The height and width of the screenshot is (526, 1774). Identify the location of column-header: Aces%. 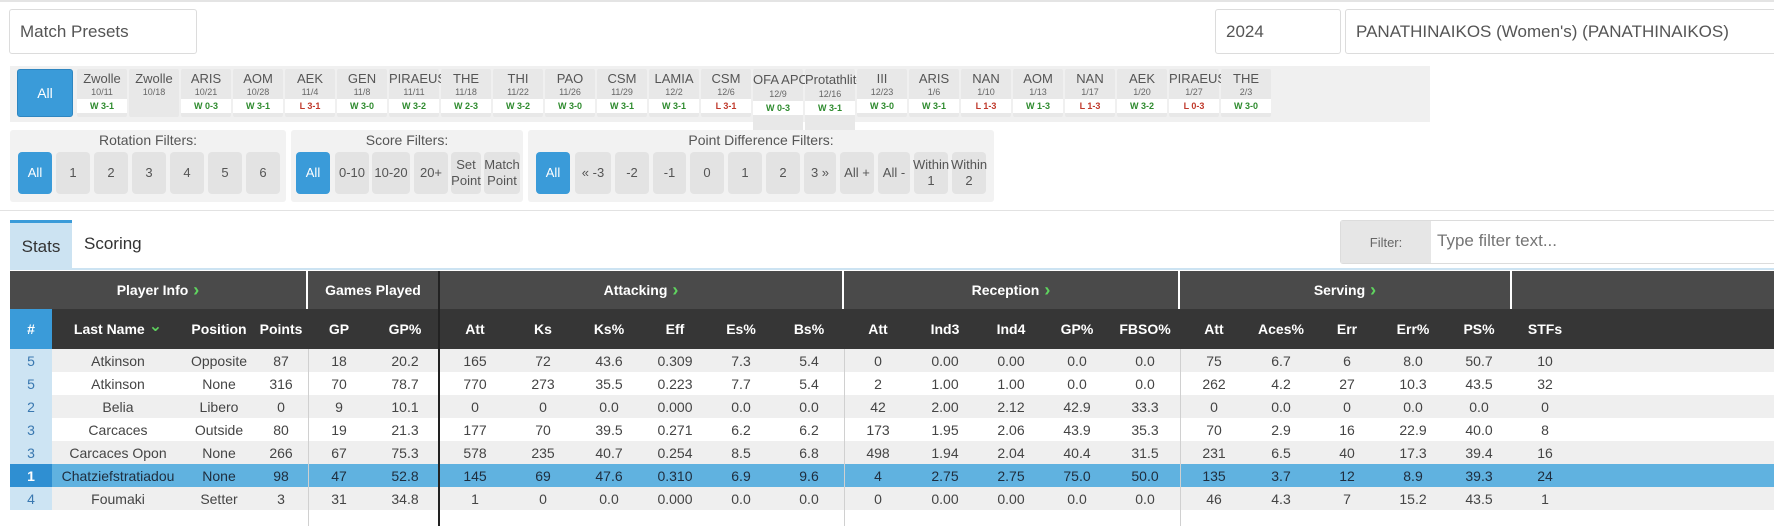
(1281, 329).